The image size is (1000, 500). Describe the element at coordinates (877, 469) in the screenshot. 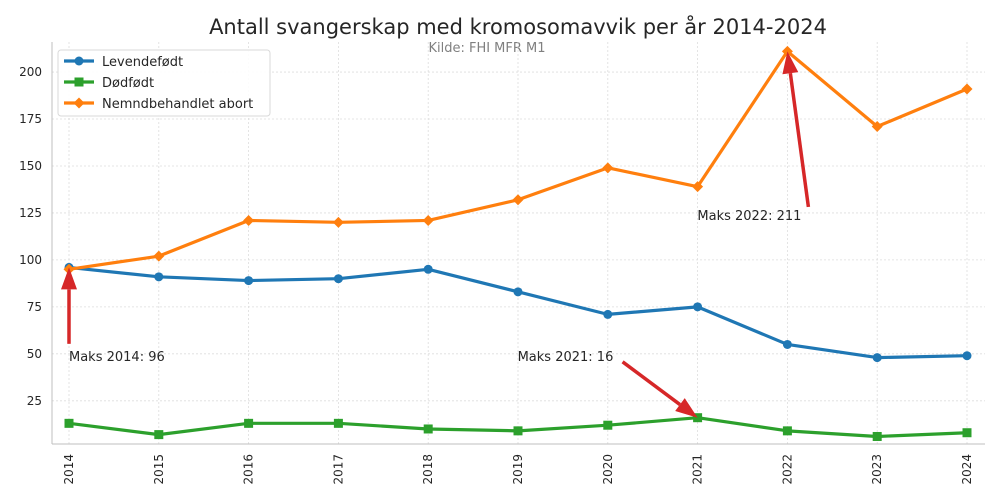

I see `x-tick-label: 2023` at that location.